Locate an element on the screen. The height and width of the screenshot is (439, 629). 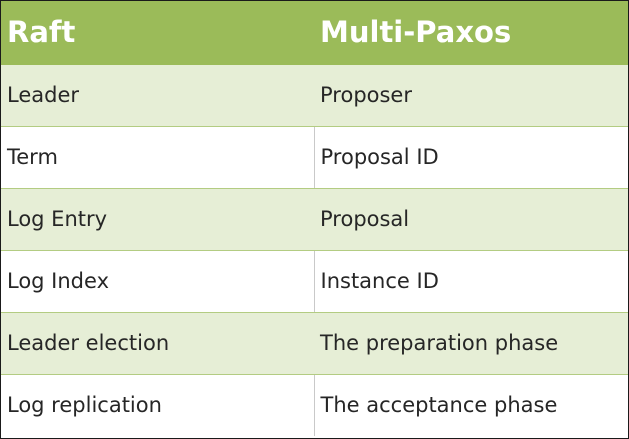
header-row: Raft Multi-Paxos is located at coordinates (314, 33).